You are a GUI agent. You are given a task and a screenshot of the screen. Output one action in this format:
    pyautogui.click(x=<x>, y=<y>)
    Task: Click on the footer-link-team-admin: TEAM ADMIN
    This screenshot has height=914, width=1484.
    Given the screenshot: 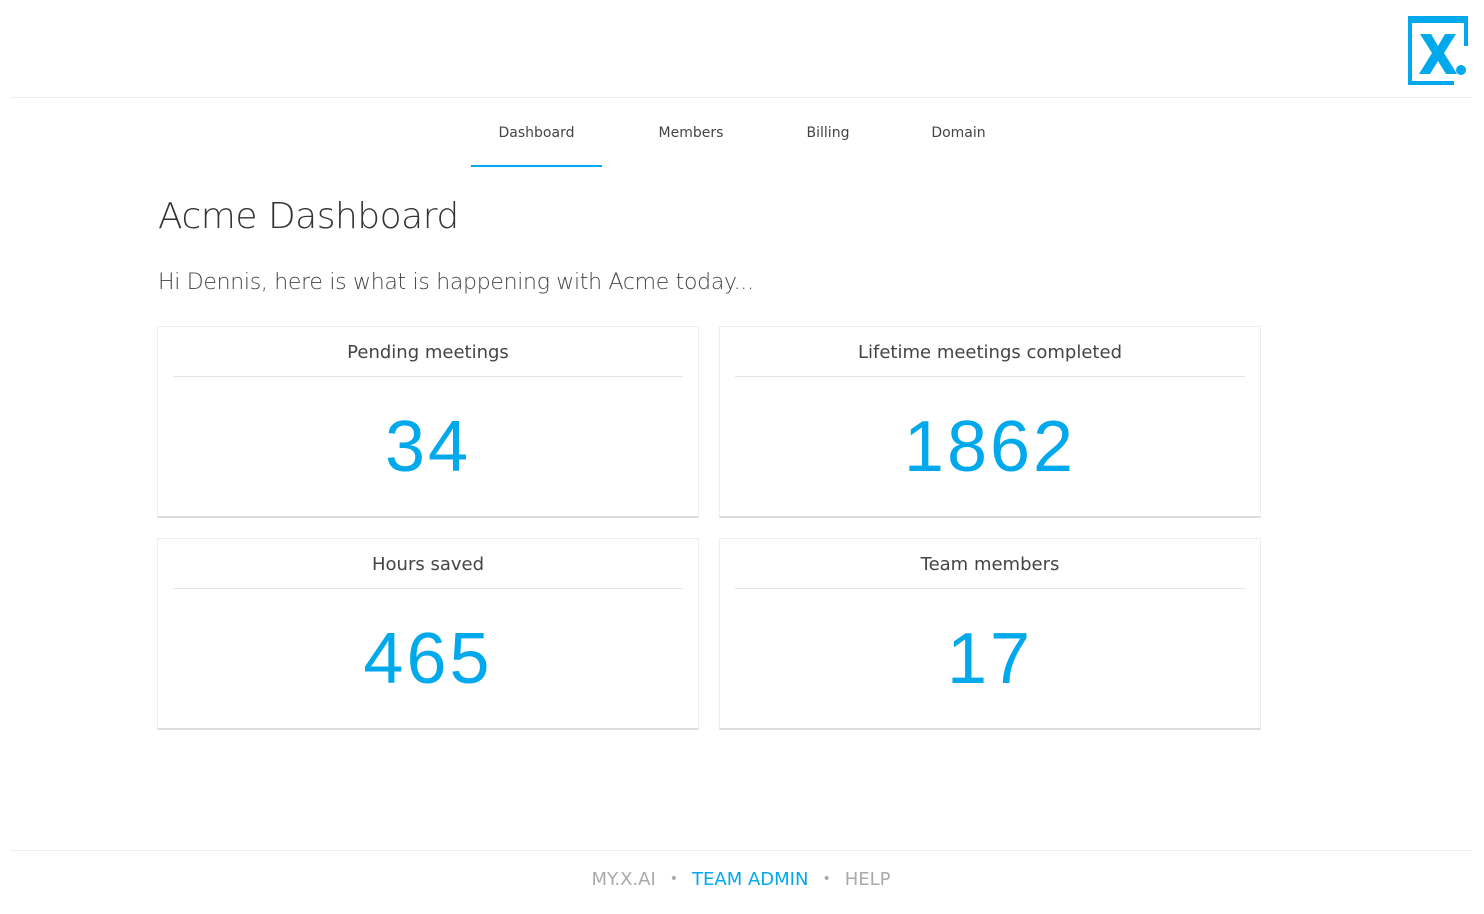 What is the action you would take?
    pyautogui.click(x=750, y=879)
    